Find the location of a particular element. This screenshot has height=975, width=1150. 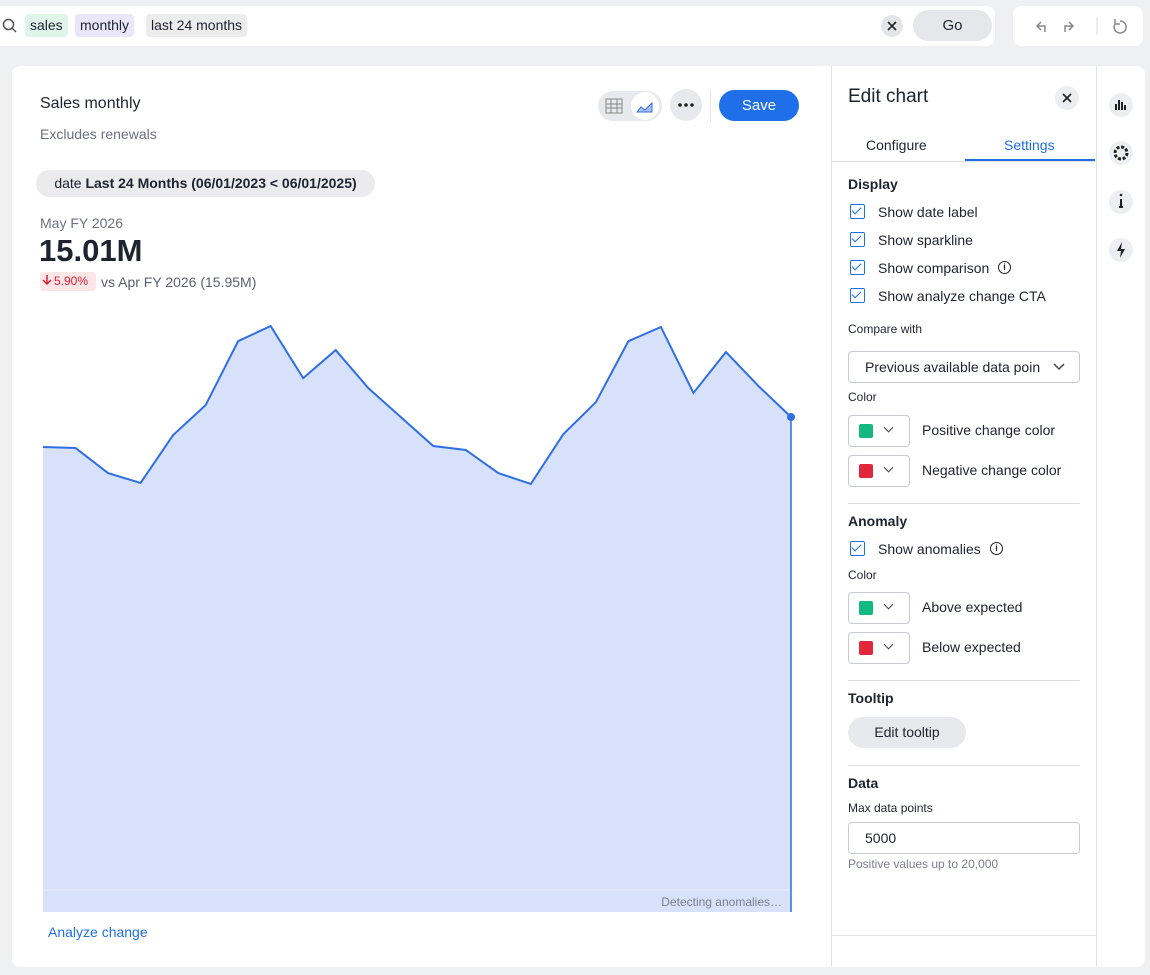

dropdown-value: Previous available data poin is located at coordinates (952, 367).